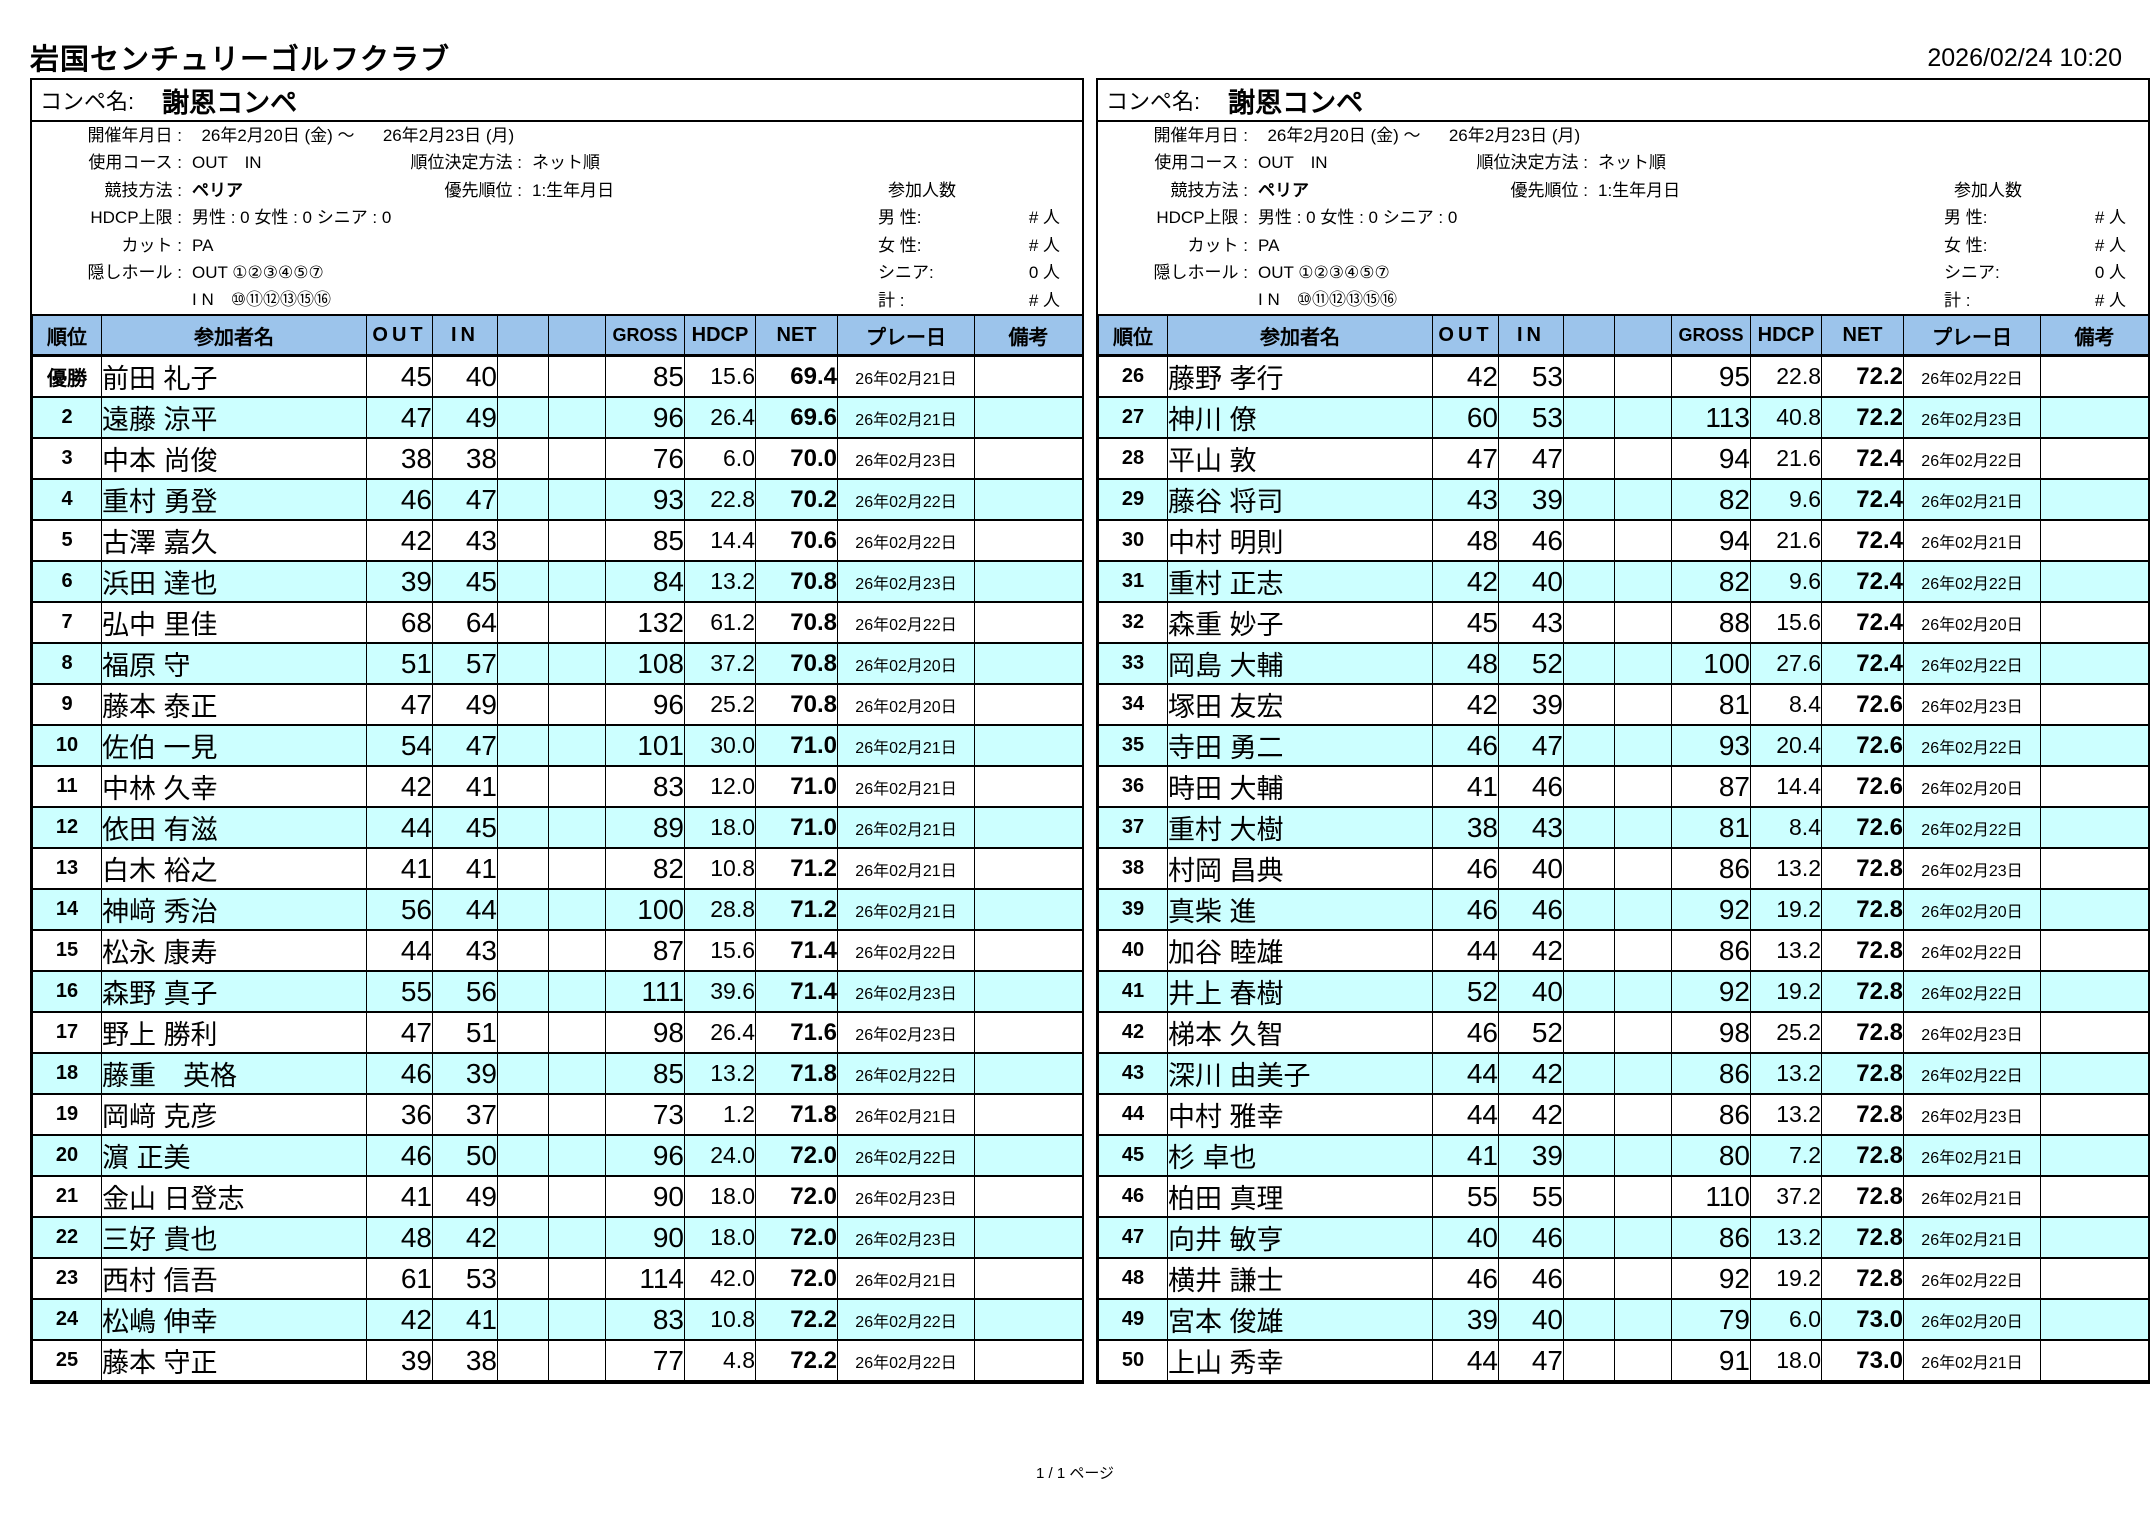 The image size is (2150, 1518). I want to click on cell-in: 52, so click(1531, 663).